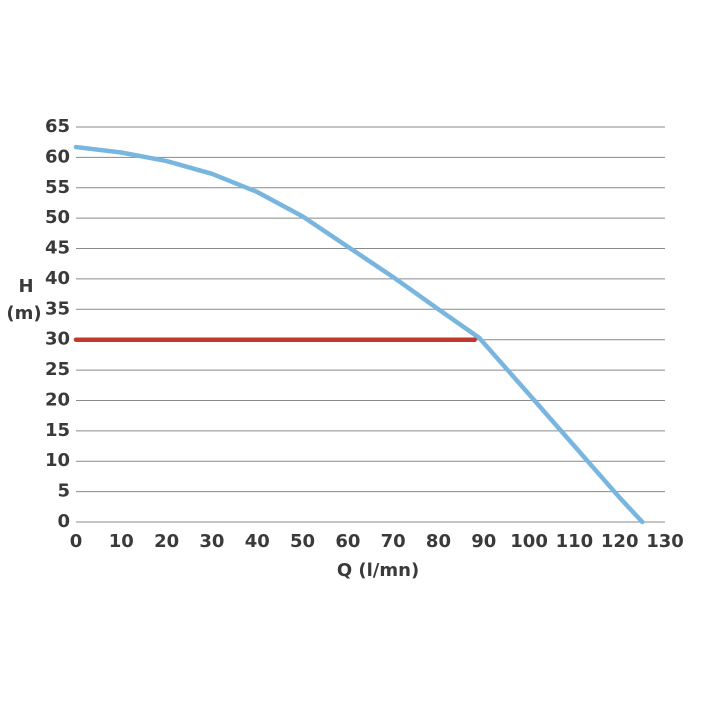 The image size is (720, 720). Describe the element at coordinates (438, 541) in the screenshot. I see `x-tick-label: 80` at that location.